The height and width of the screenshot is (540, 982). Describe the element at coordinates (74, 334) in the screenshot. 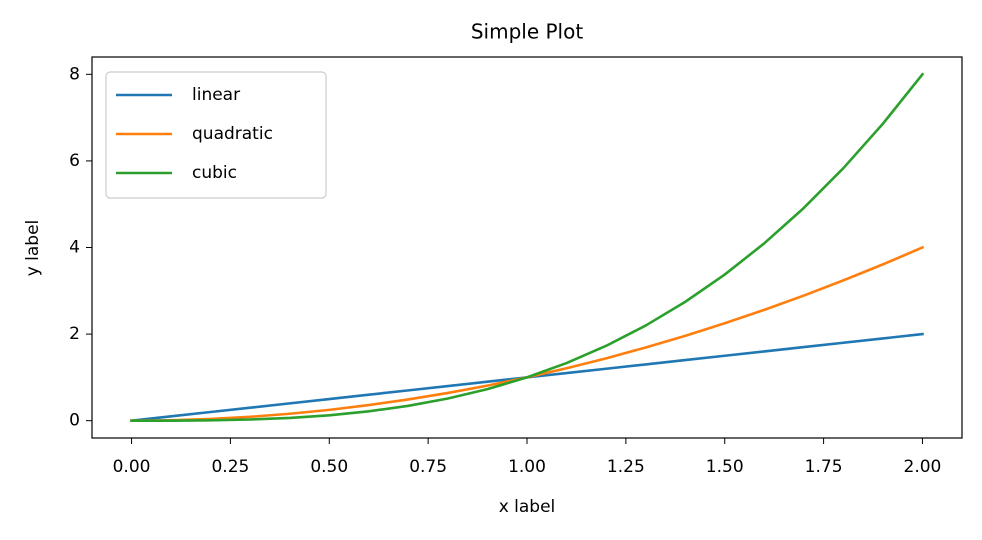

I see `y-tick-label: 2` at that location.